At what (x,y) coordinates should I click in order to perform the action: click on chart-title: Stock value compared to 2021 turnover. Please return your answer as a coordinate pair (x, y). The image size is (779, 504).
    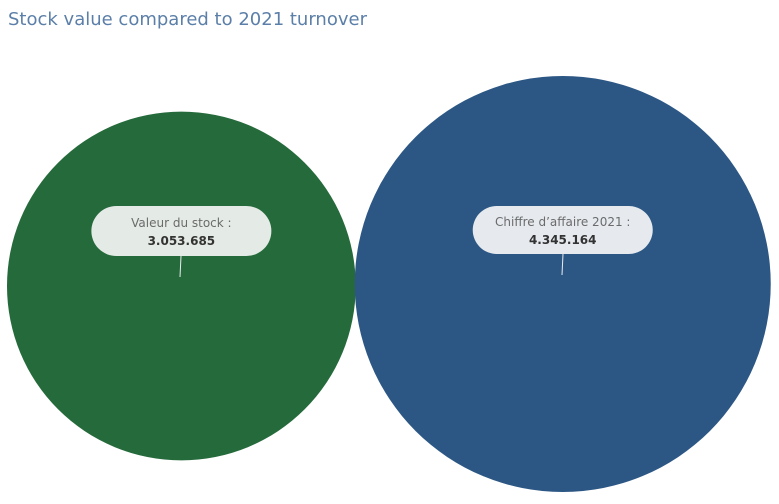
    Looking at the image, I should click on (187, 19).